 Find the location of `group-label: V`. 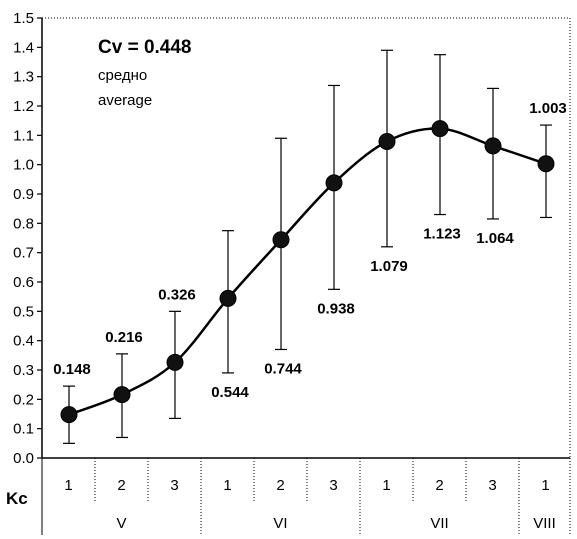

group-label: V is located at coordinates (121, 523).